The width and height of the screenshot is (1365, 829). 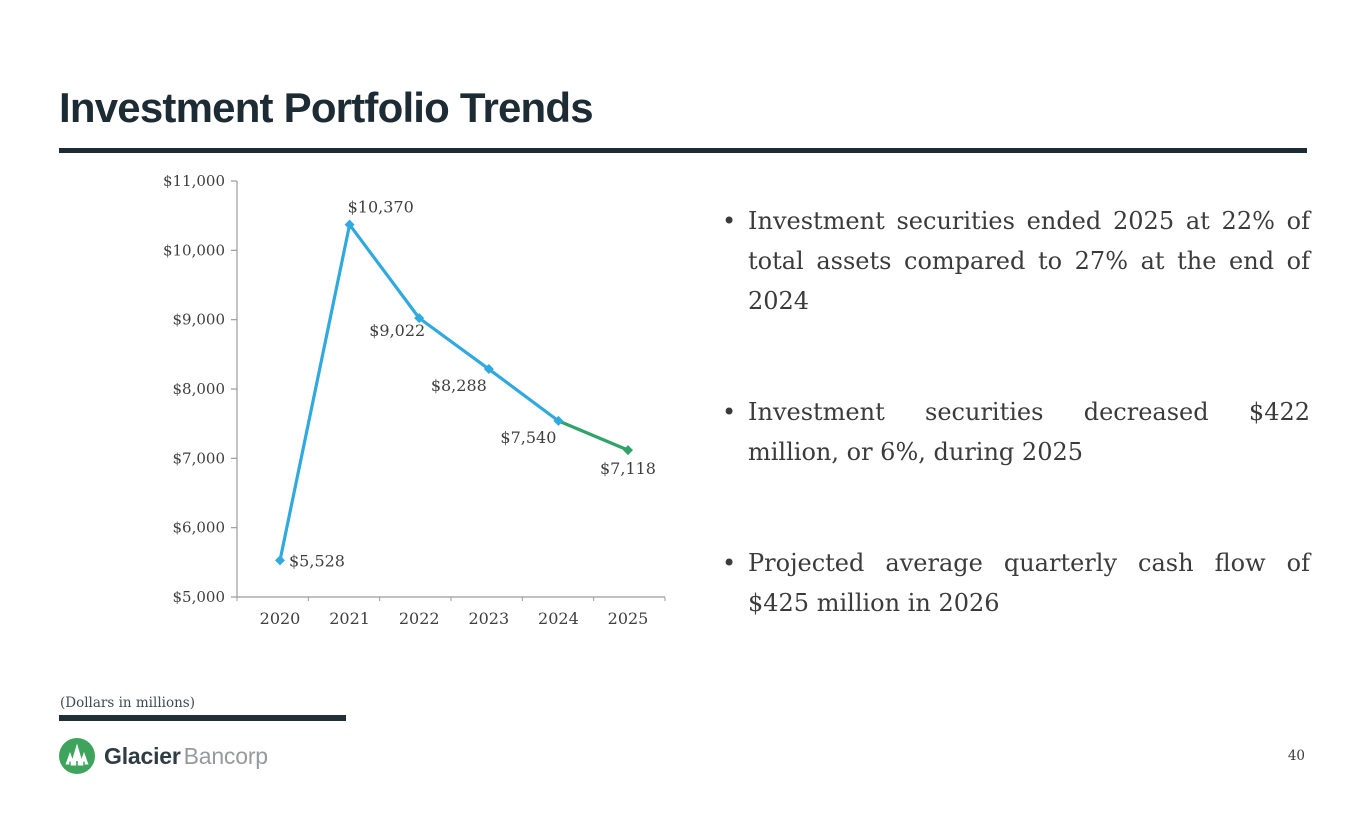 I want to click on svg-text: $9,022, so click(x=397, y=330).